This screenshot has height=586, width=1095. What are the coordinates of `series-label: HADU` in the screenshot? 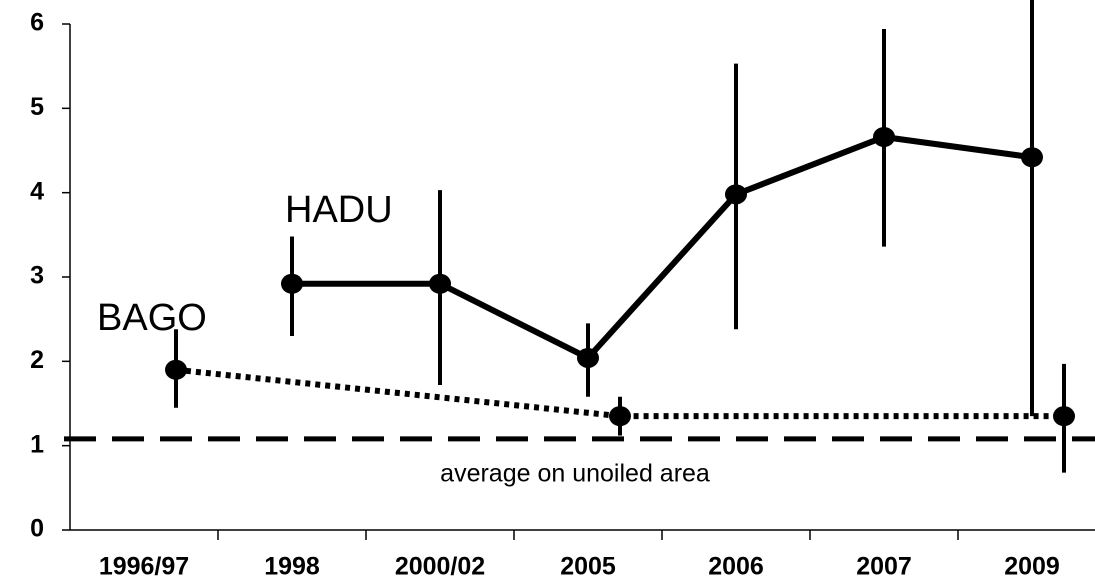 It's located at (339, 210).